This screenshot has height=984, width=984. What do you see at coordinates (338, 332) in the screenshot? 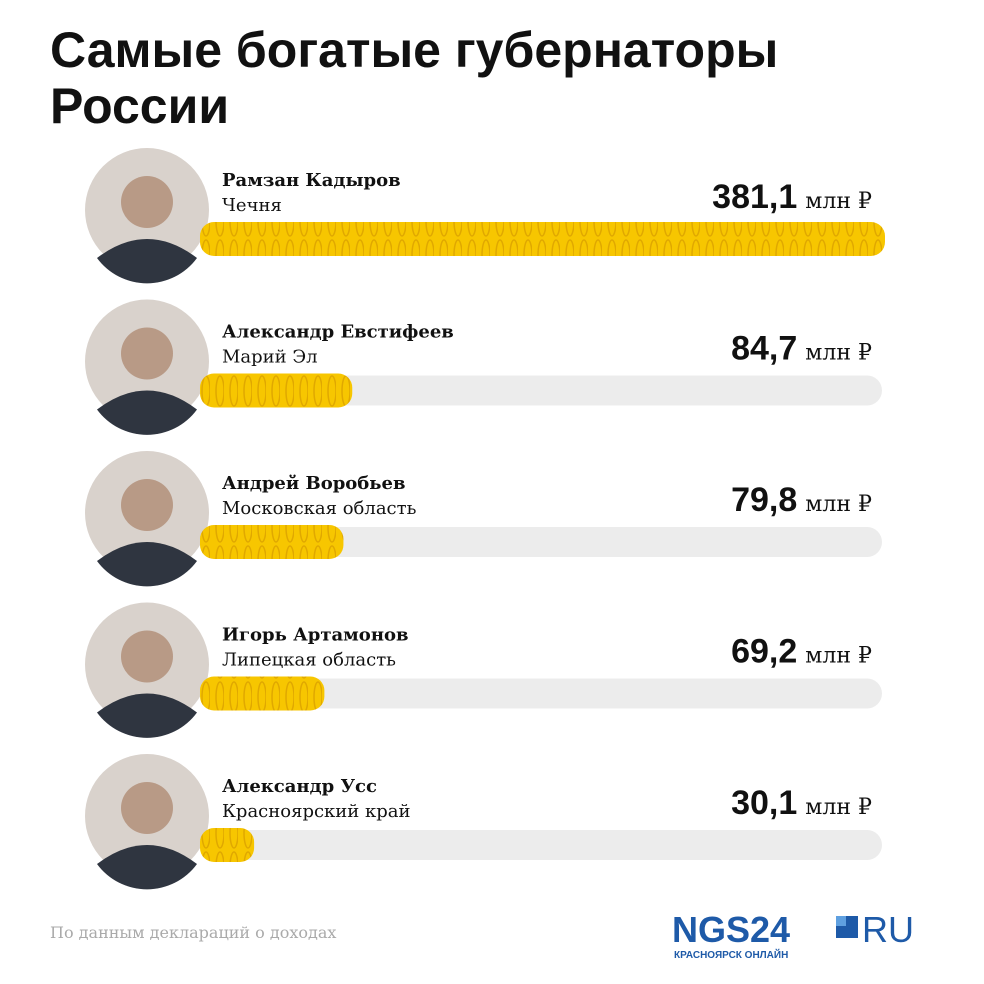
I see `governor-name: Александр Евстифеев` at bounding box center [338, 332].